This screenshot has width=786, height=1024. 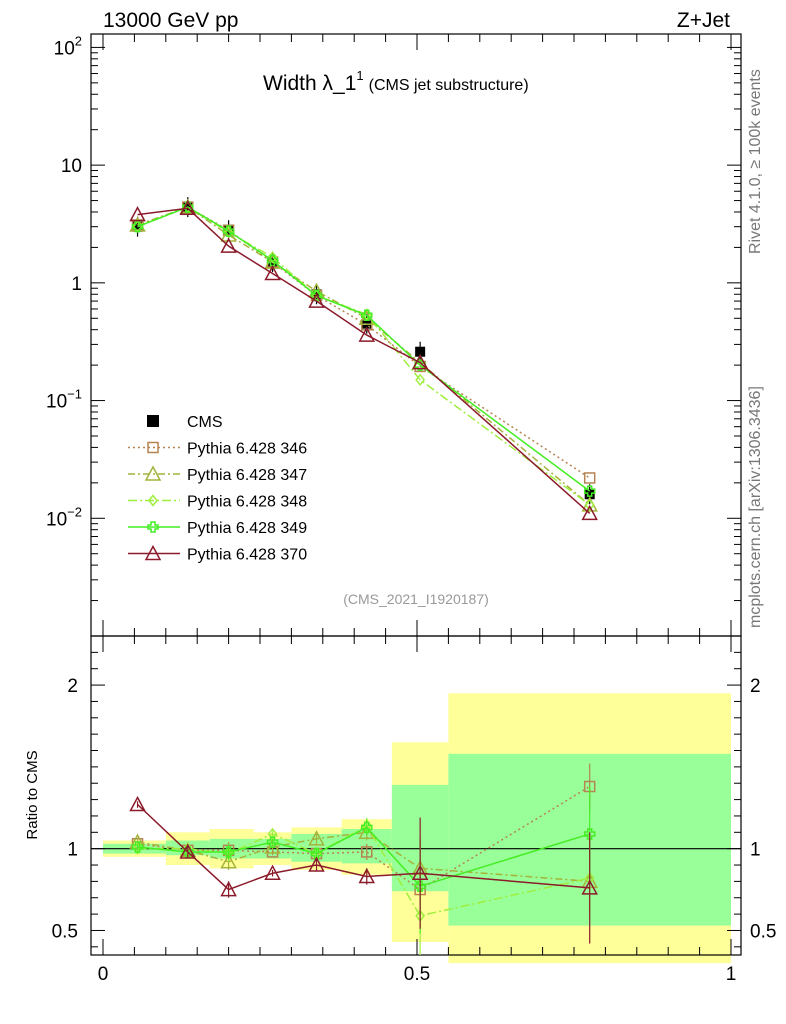 I want to click on plot-title-sup: 1, so click(x=359, y=75).